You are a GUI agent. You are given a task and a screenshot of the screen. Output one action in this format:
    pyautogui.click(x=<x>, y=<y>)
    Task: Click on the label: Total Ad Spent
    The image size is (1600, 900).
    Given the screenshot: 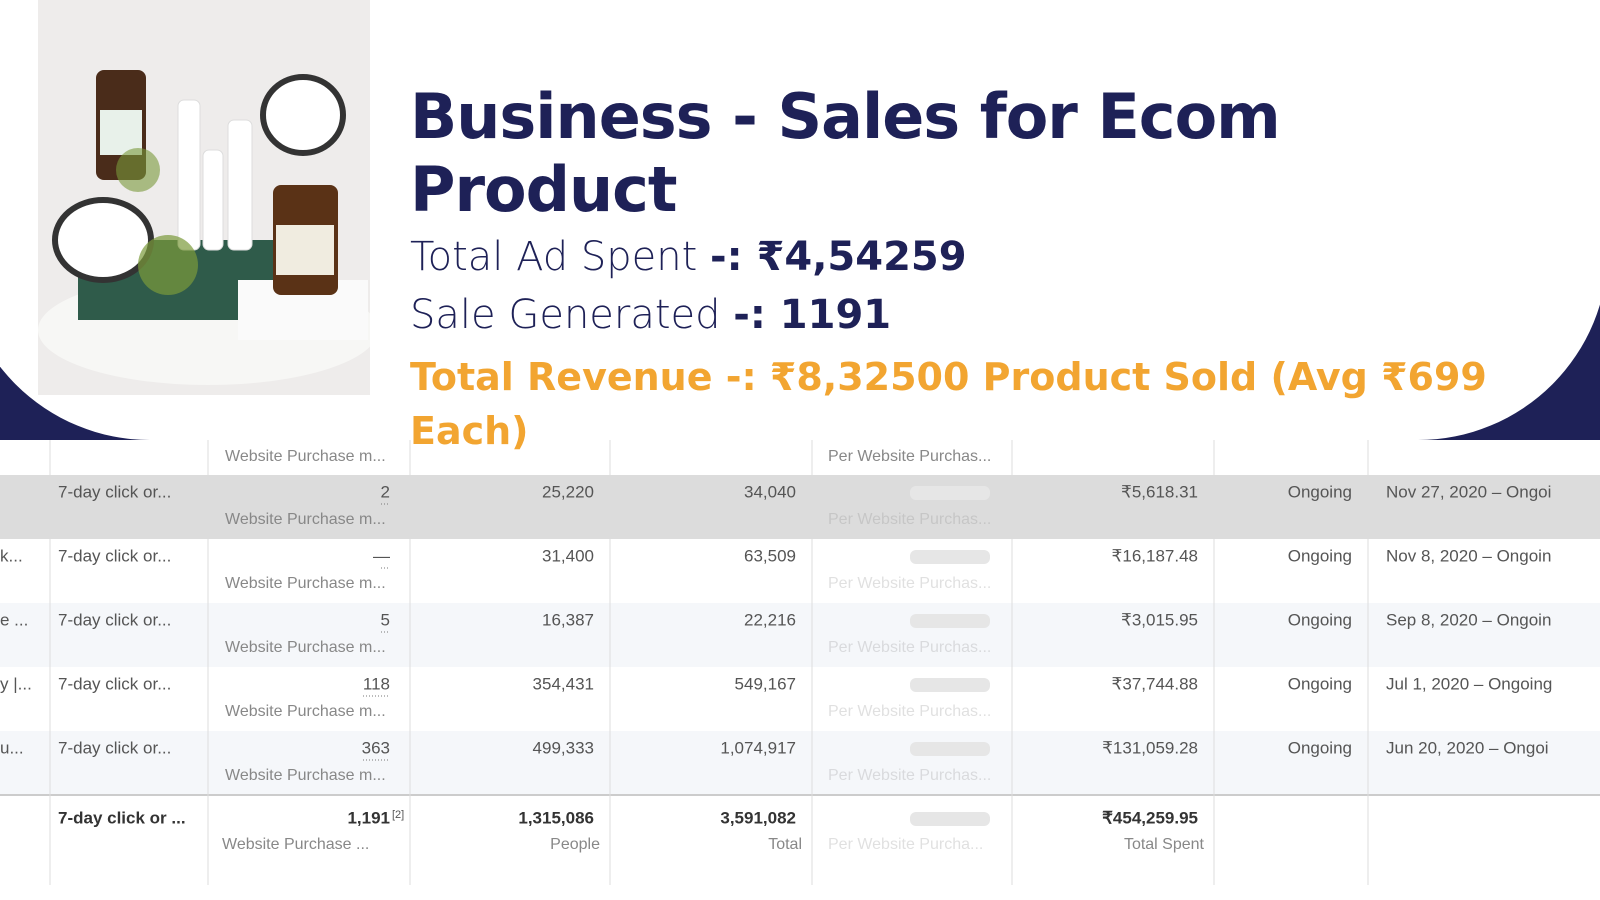 What is the action you would take?
    pyautogui.click(x=554, y=257)
    